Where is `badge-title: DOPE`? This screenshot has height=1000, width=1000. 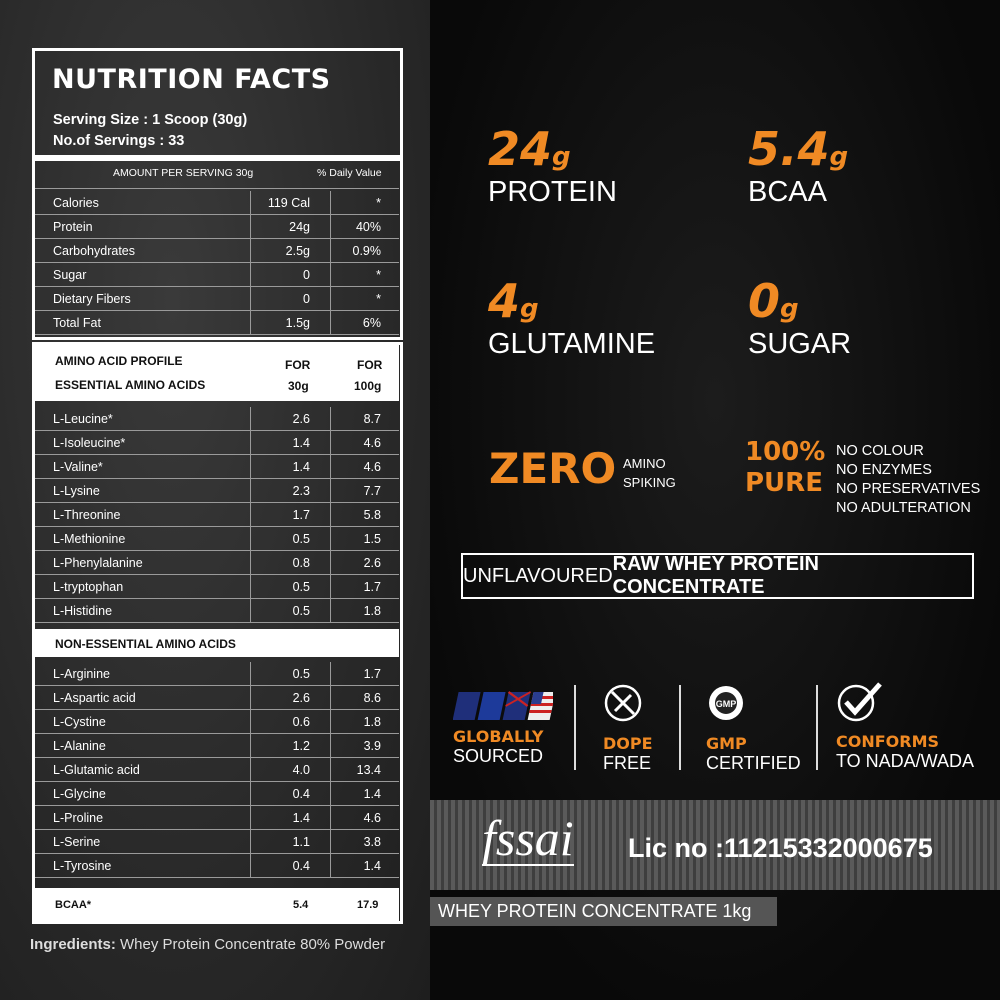
badge-title: DOPE is located at coordinates (628, 743).